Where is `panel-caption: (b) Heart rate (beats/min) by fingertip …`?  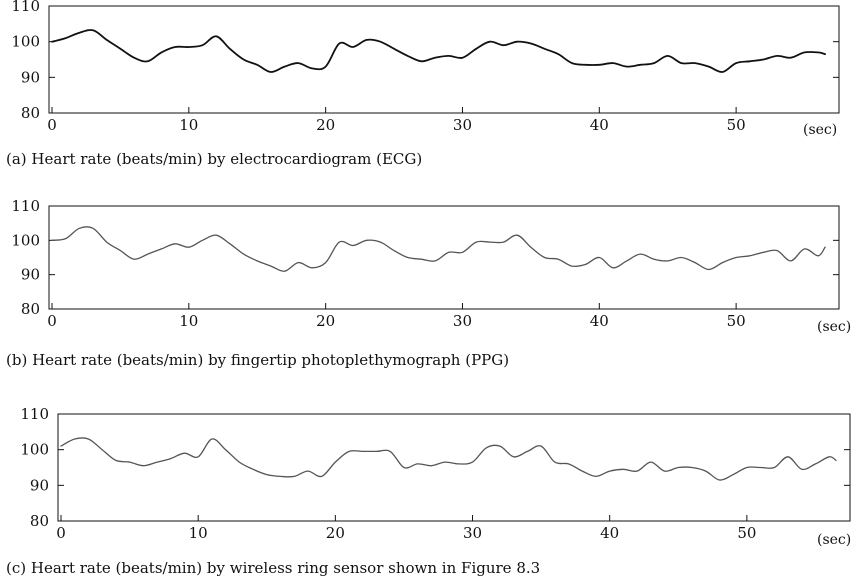
panel-caption: (b) Heart rate (beats/min) by fingertip … is located at coordinates (257, 360).